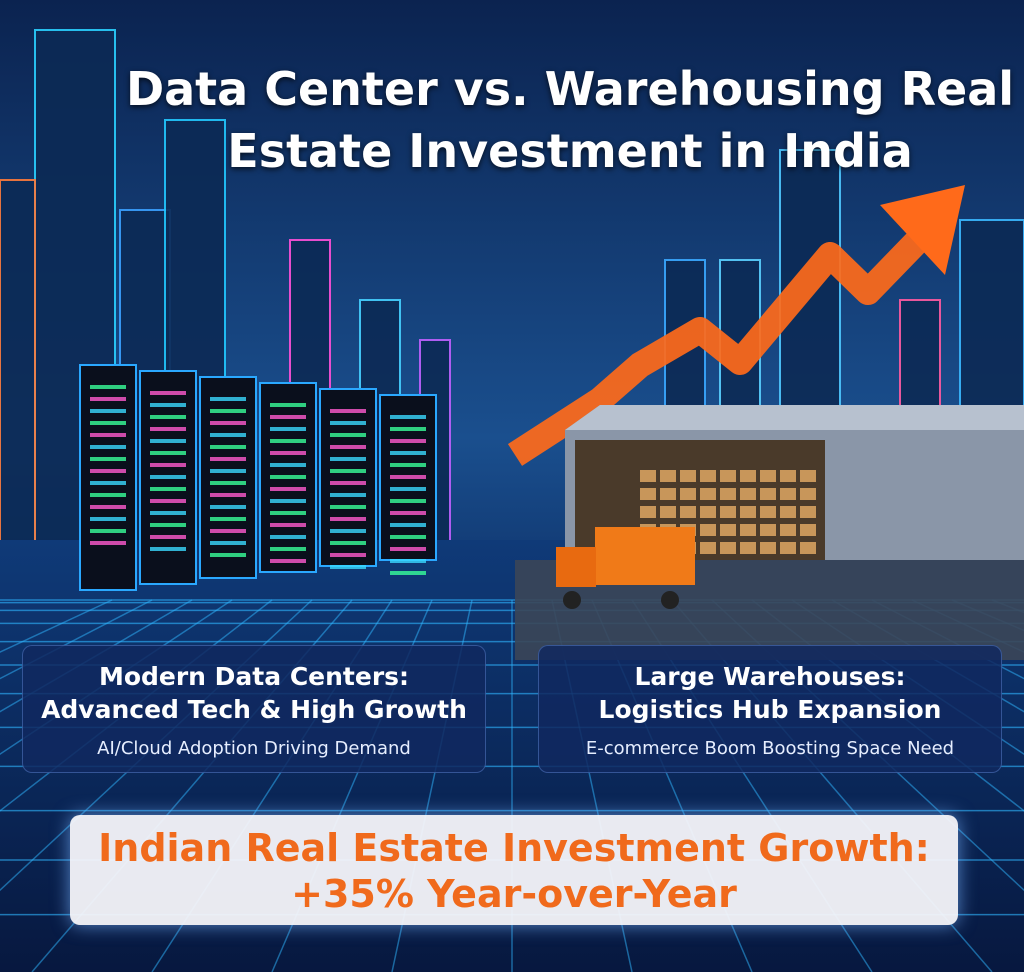 Image resolution: width=1024 pixels, height=972 pixels. I want to click on title-line: Data Center vs. Warehousing Real, so click(570, 89).